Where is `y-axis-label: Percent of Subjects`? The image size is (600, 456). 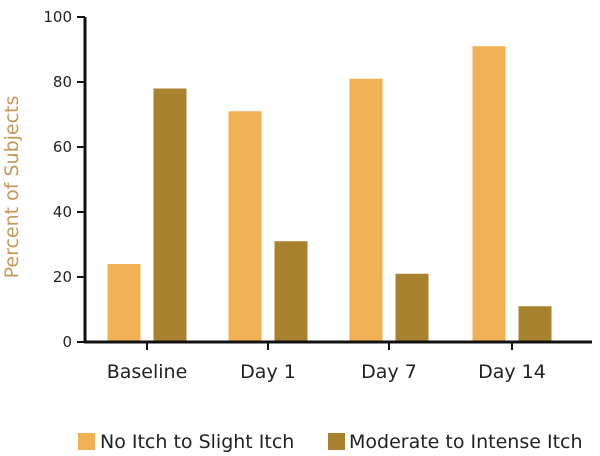 y-axis-label: Percent of Subjects is located at coordinates (12, 187).